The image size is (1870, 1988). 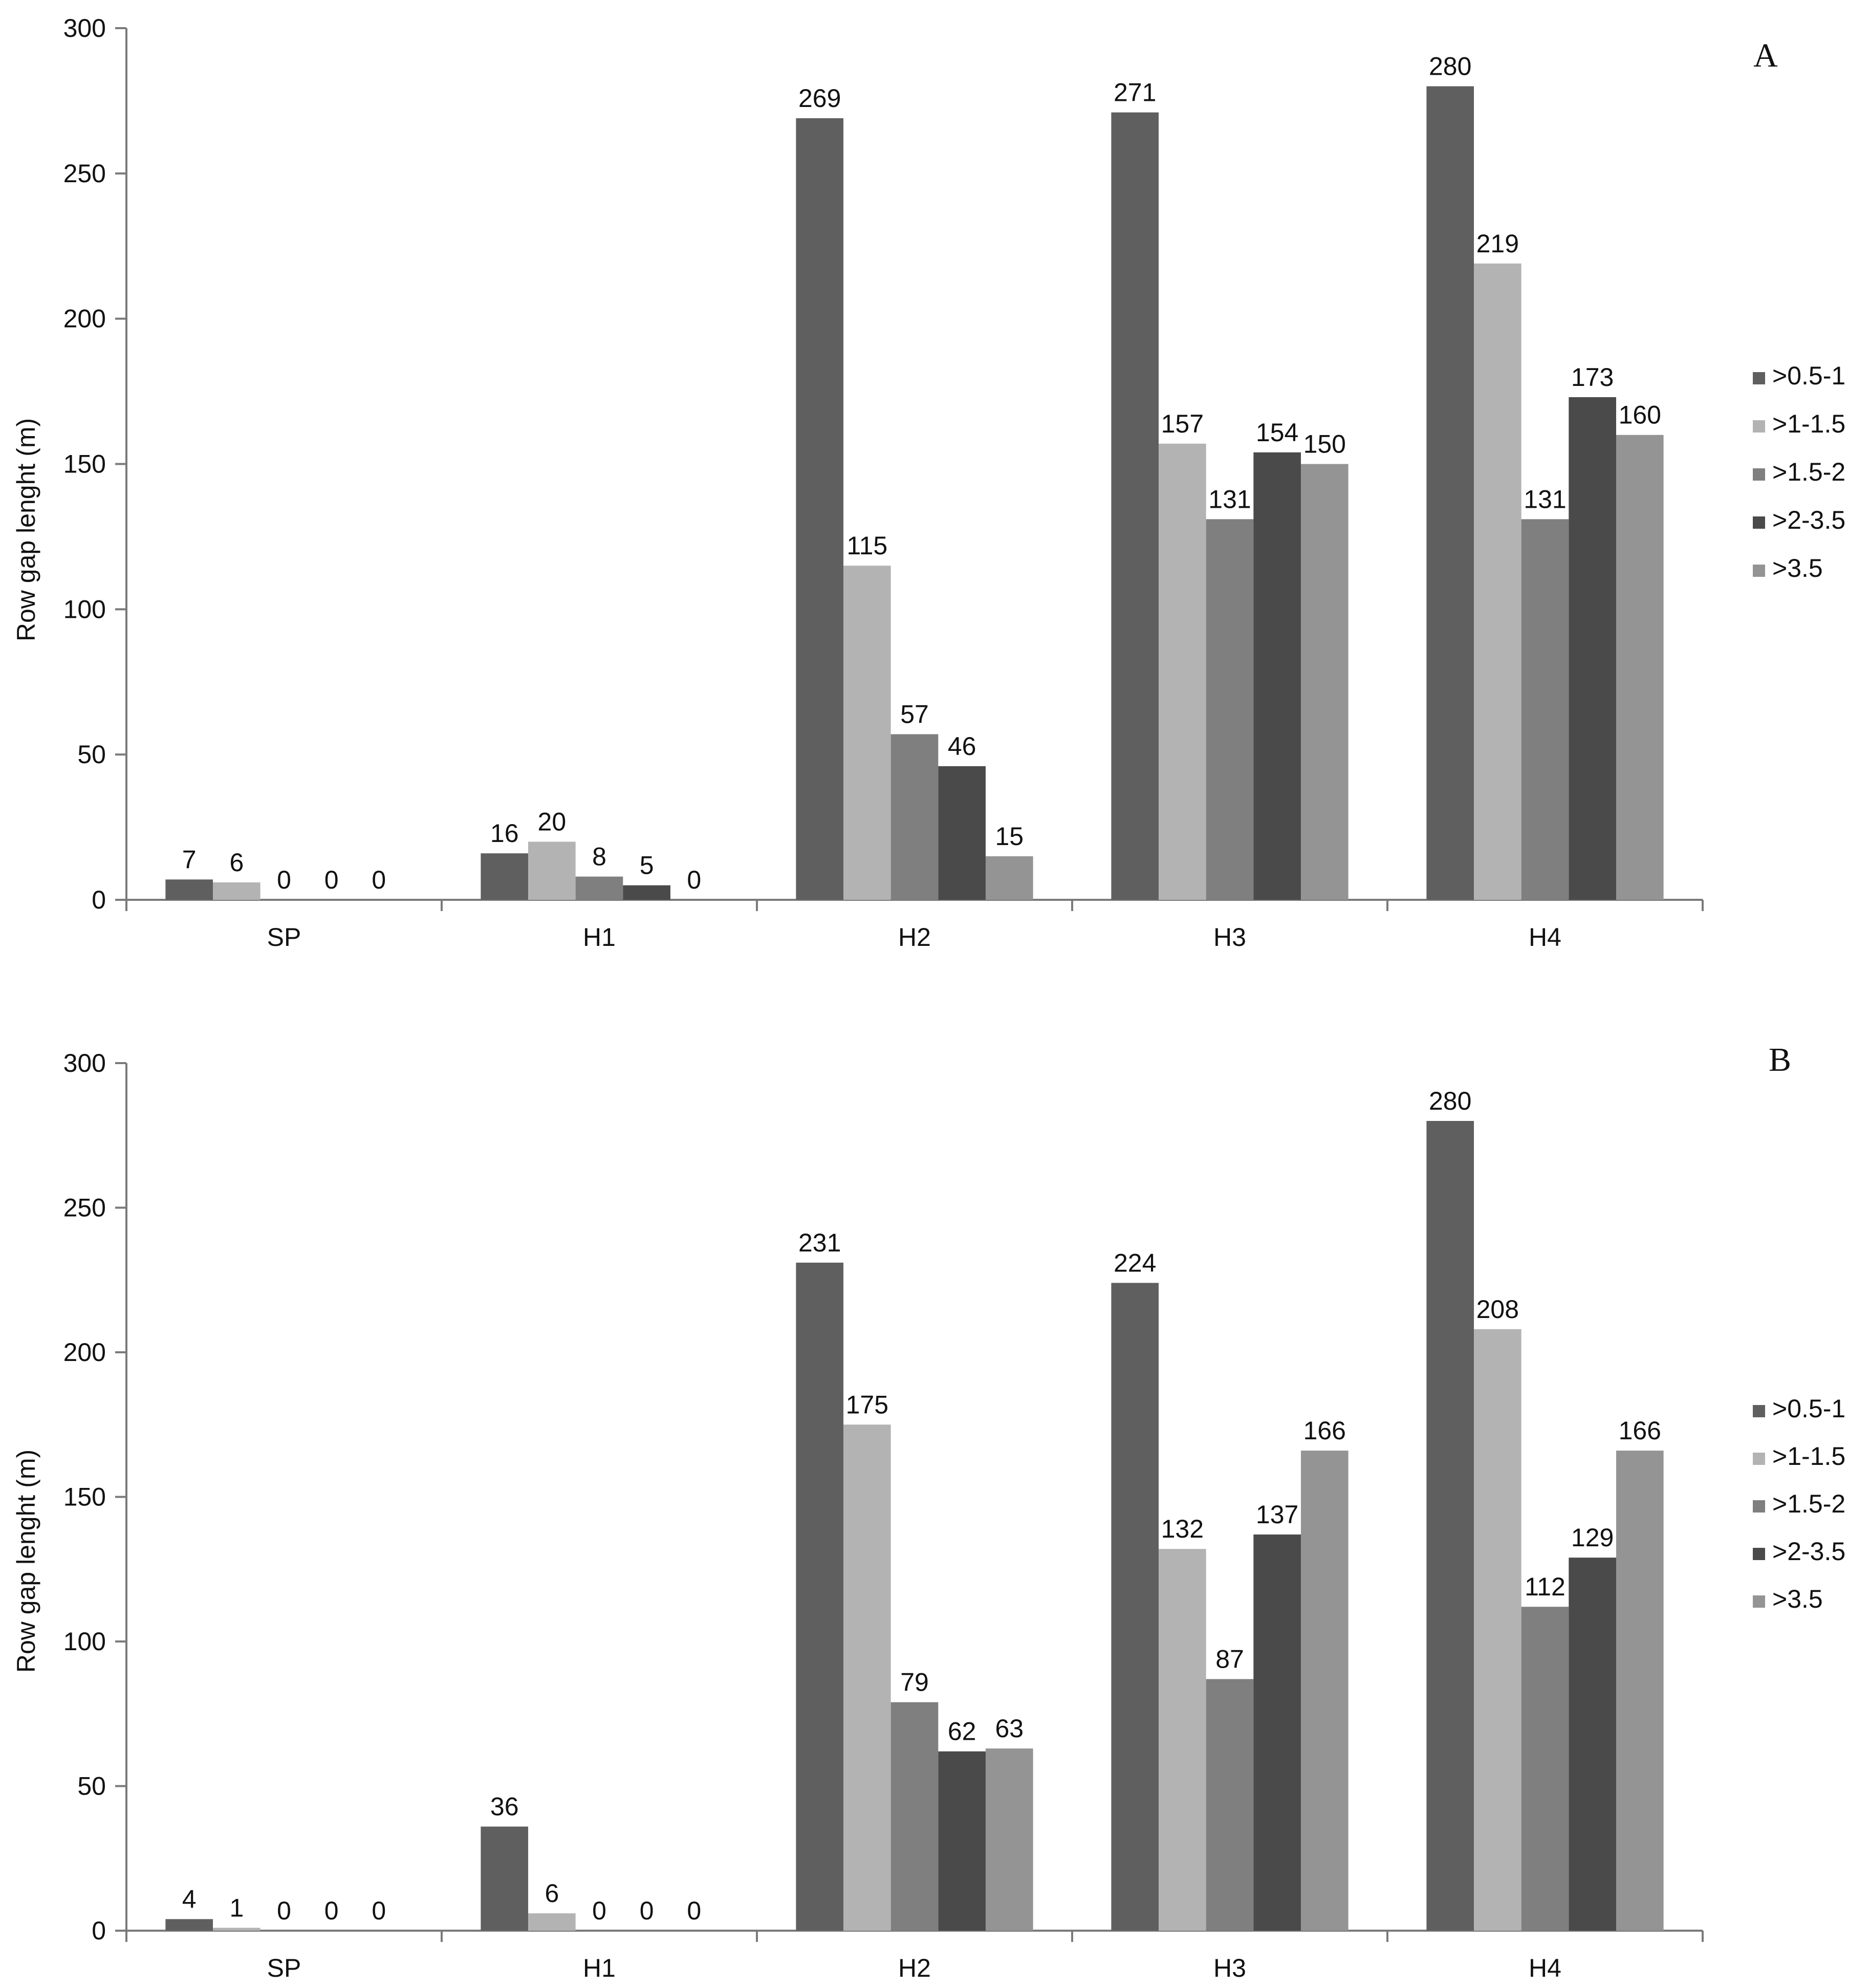 I want to click on panel-a-y-tick-label: 0, so click(x=99, y=899).